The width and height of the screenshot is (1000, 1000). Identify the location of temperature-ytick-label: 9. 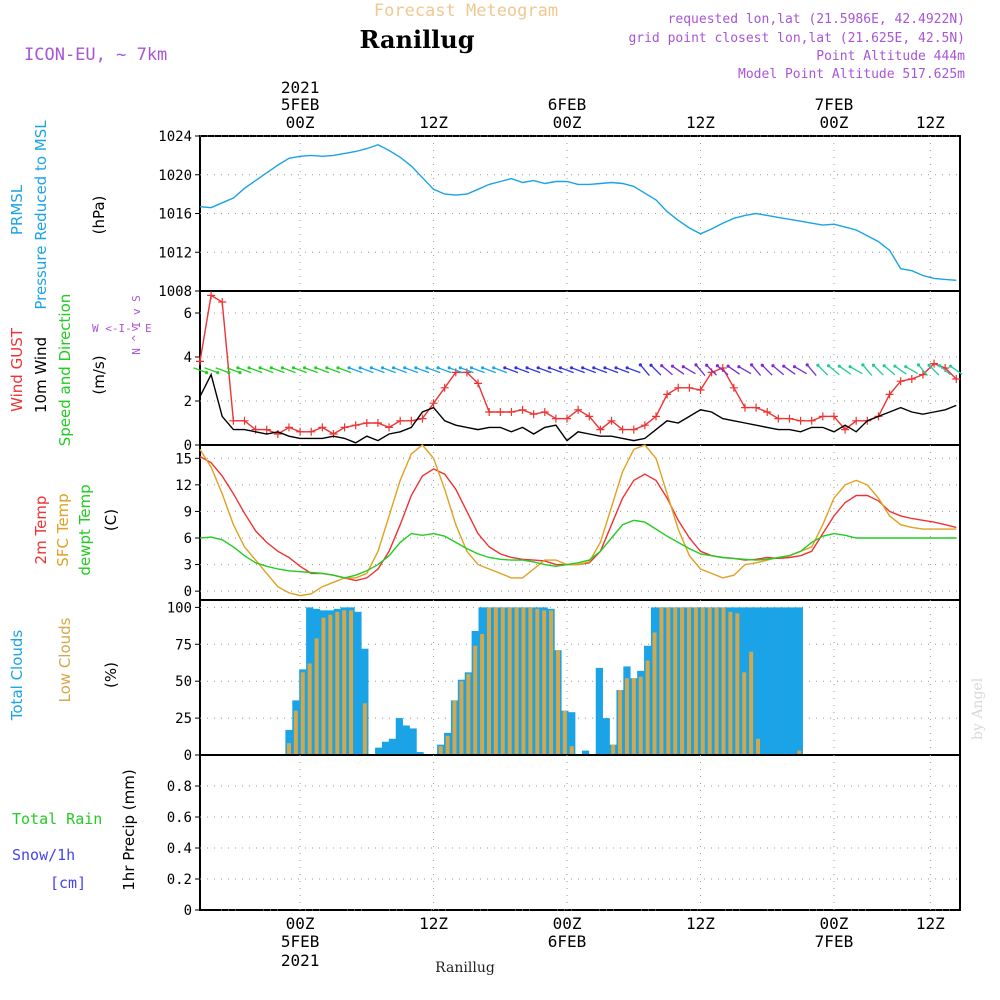
(188, 512).